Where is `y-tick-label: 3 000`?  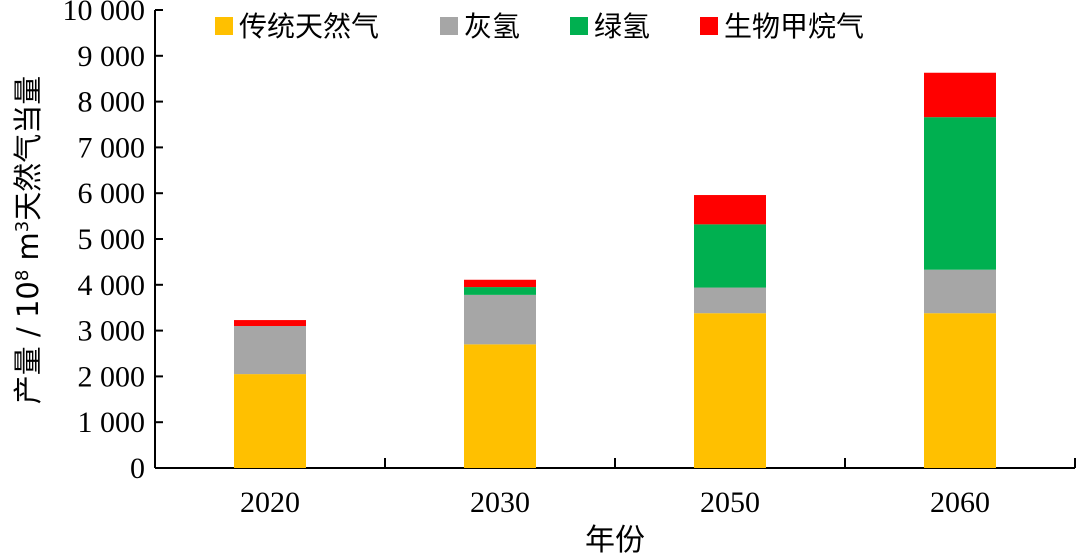
y-tick-label: 3 000 is located at coordinates (112, 331).